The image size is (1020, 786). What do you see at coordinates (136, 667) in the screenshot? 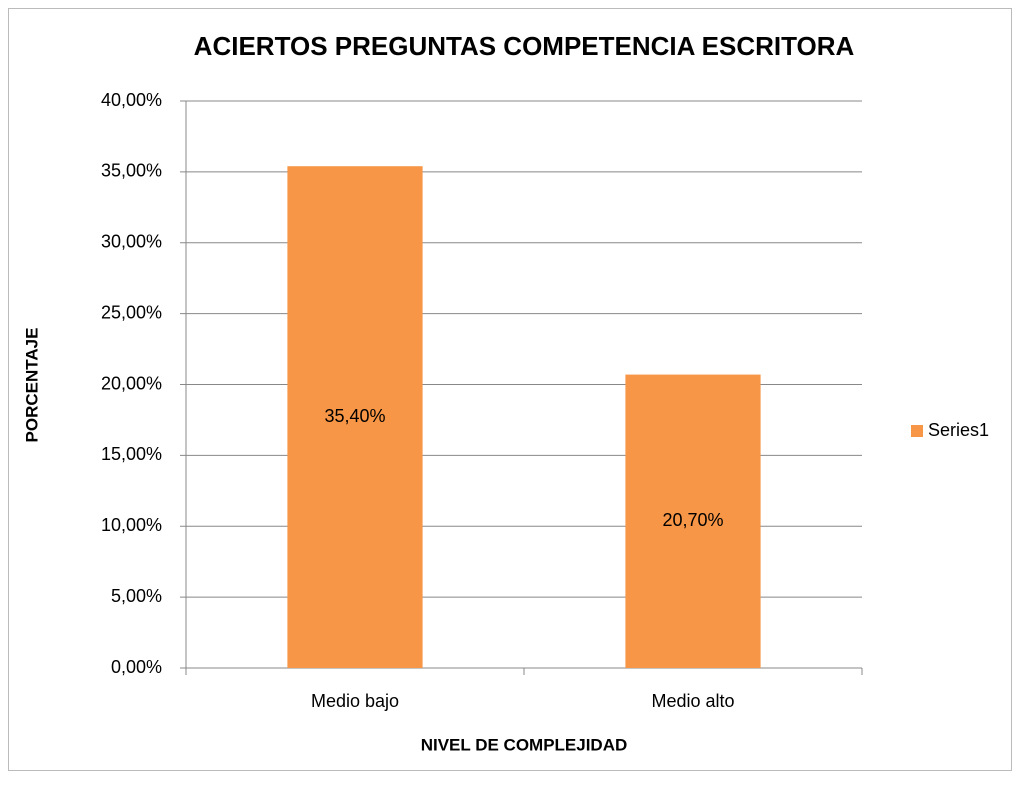
I see `y-tick-label: 0,00%` at bounding box center [136, 667].